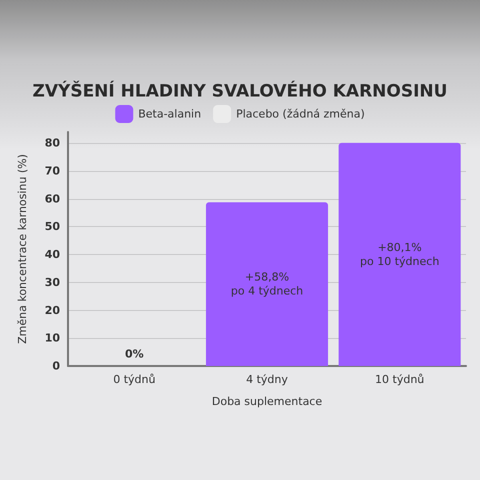 Image resolution: width=480 pixels, height=480 pixels. Describe the element at coordinates (22, 249) in the screenshot. I see `y-axis-title: Změna koncentrace karnosinu (%)` at that location.